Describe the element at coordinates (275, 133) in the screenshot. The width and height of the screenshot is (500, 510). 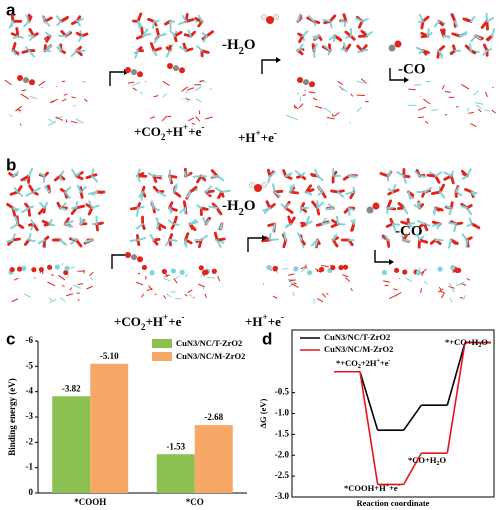
I see `text-piece: -` at that location.